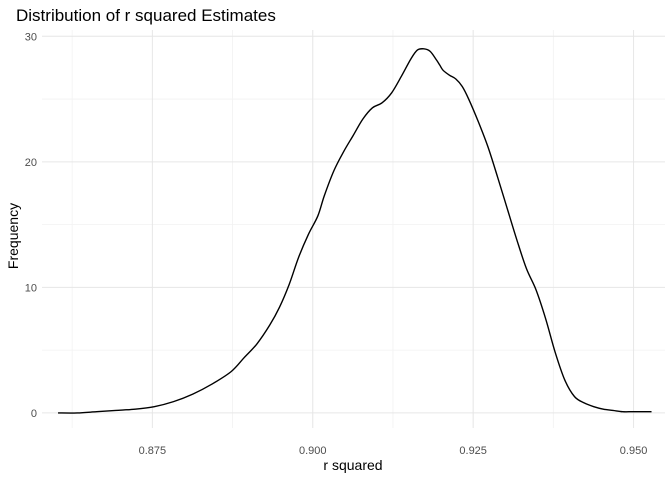 The width and height of the screenshot is (672, 480). I want to click on chart-title: Distribution of r squared Estimates, so click(146, 15).